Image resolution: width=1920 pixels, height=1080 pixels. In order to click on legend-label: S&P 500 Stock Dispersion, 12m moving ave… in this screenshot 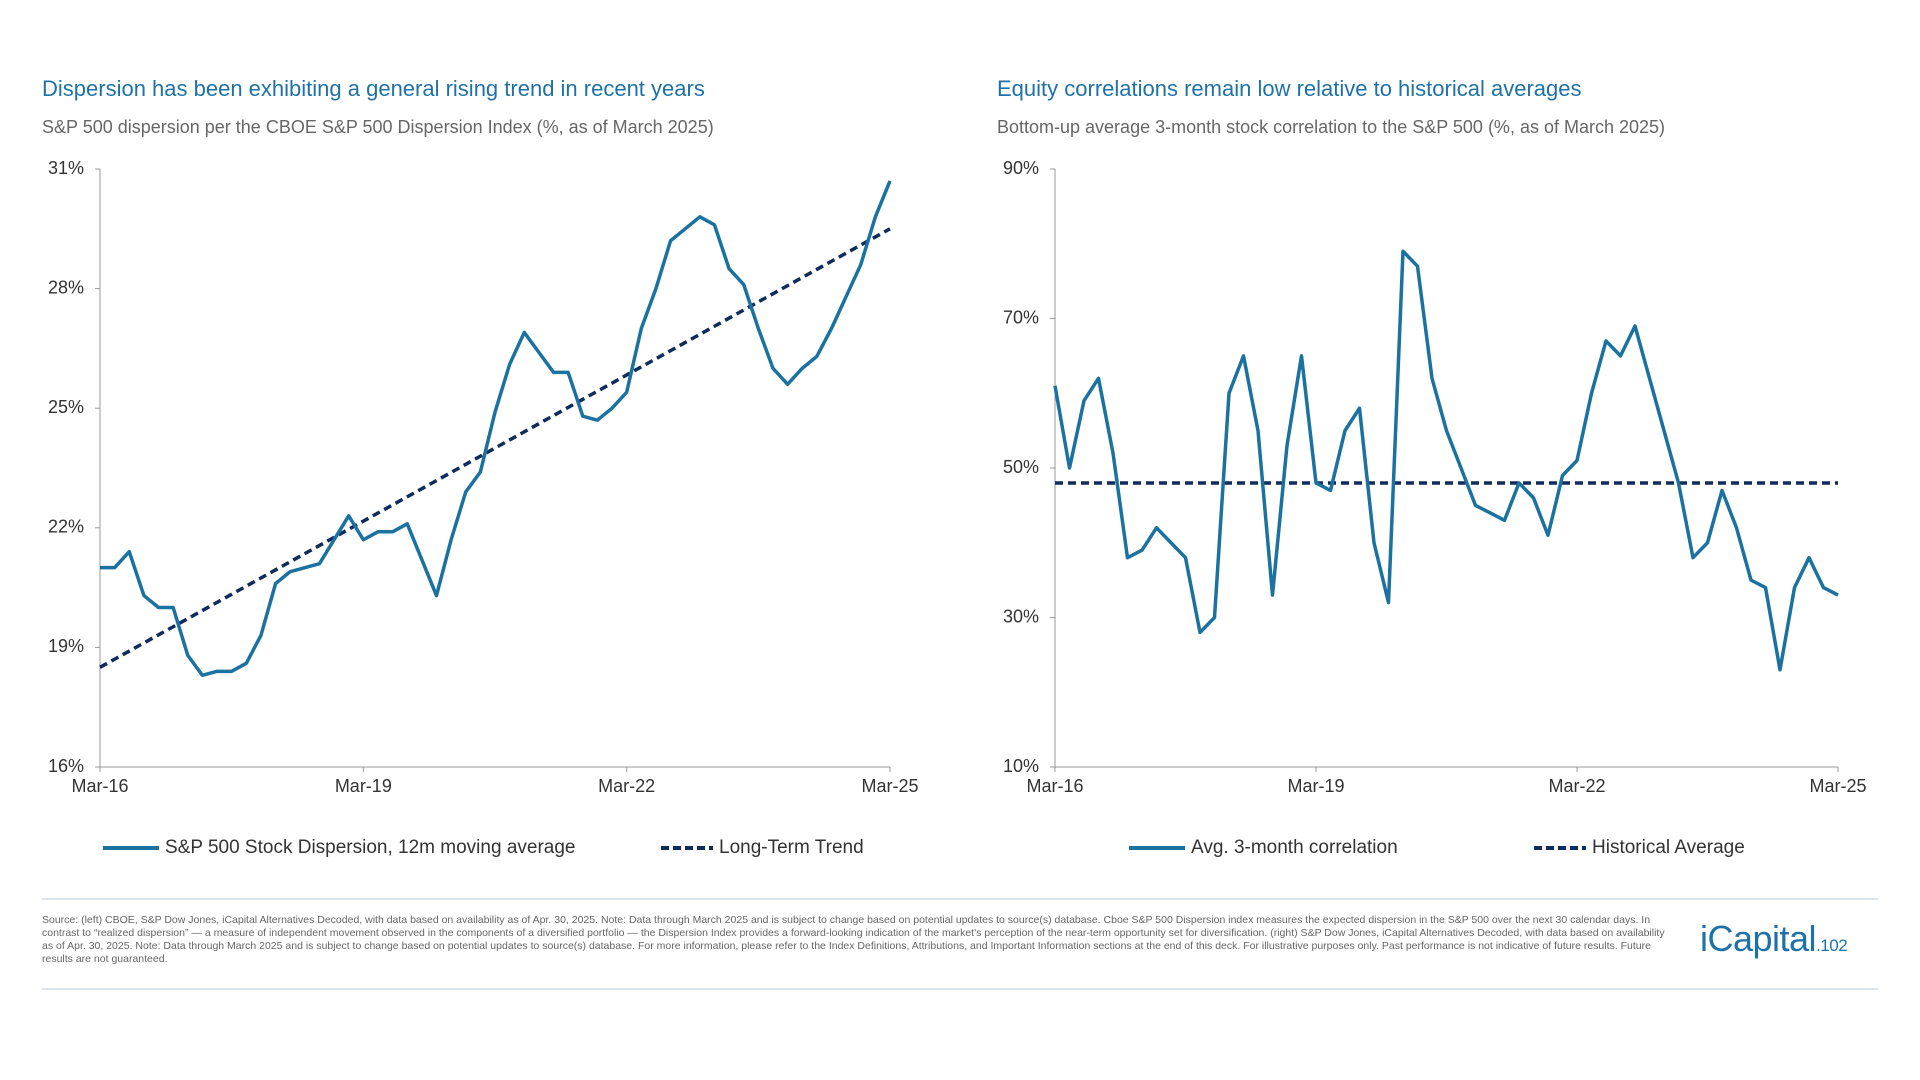, I will do `click(370, 847)`.